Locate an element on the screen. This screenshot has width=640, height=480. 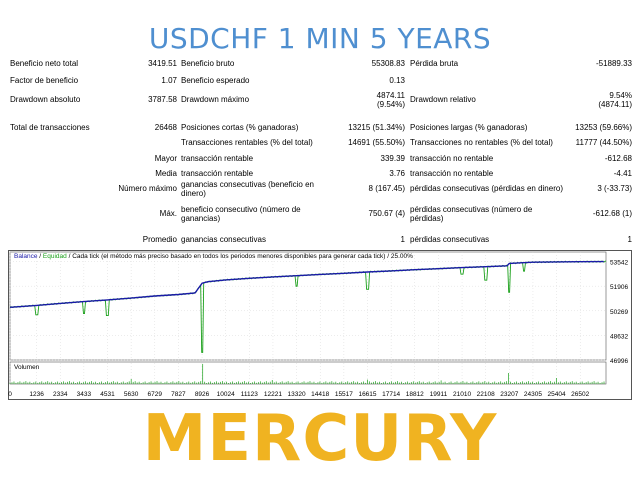
stat-text: Media is located at coordinates (166, 173).